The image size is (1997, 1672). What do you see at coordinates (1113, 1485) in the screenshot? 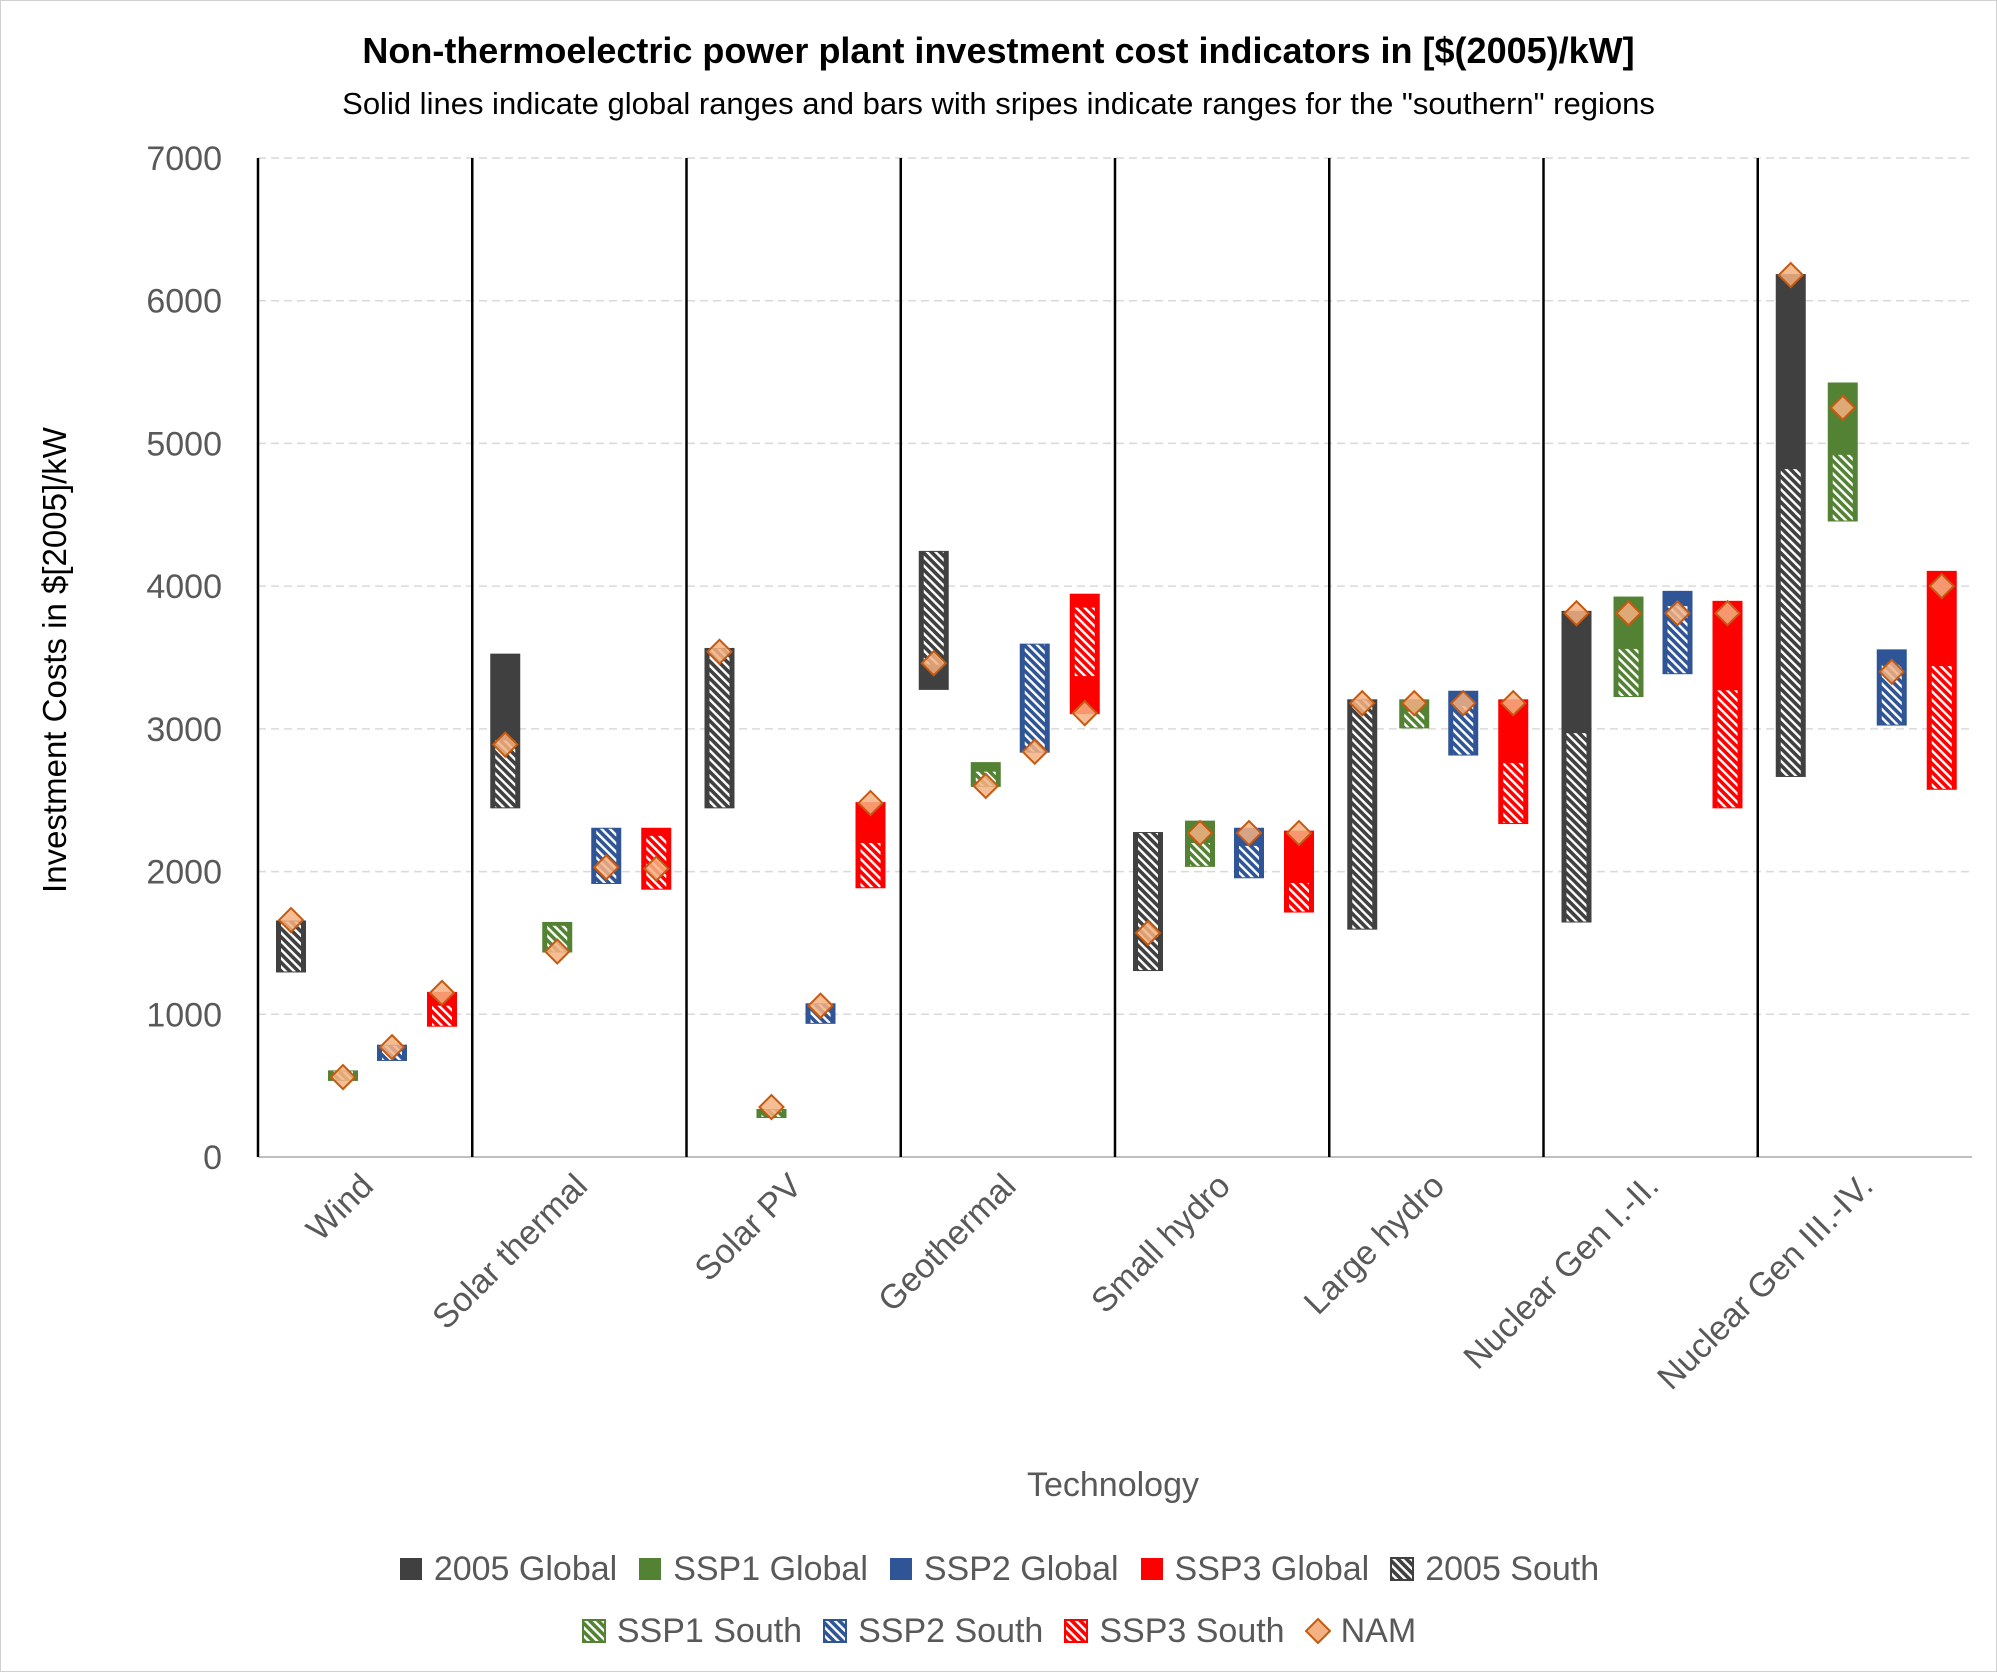
I see `x-axis-title: Technology` at bounding box center [1113, 1485].